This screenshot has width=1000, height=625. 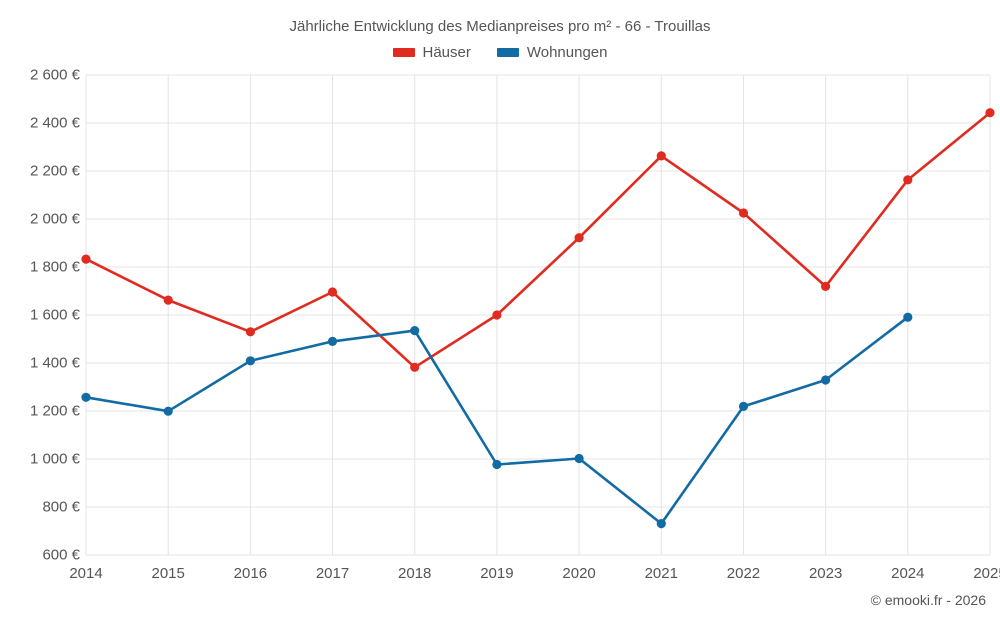 I want to click on x-axis-tick-label: 2024, so click(x=908, y=573).